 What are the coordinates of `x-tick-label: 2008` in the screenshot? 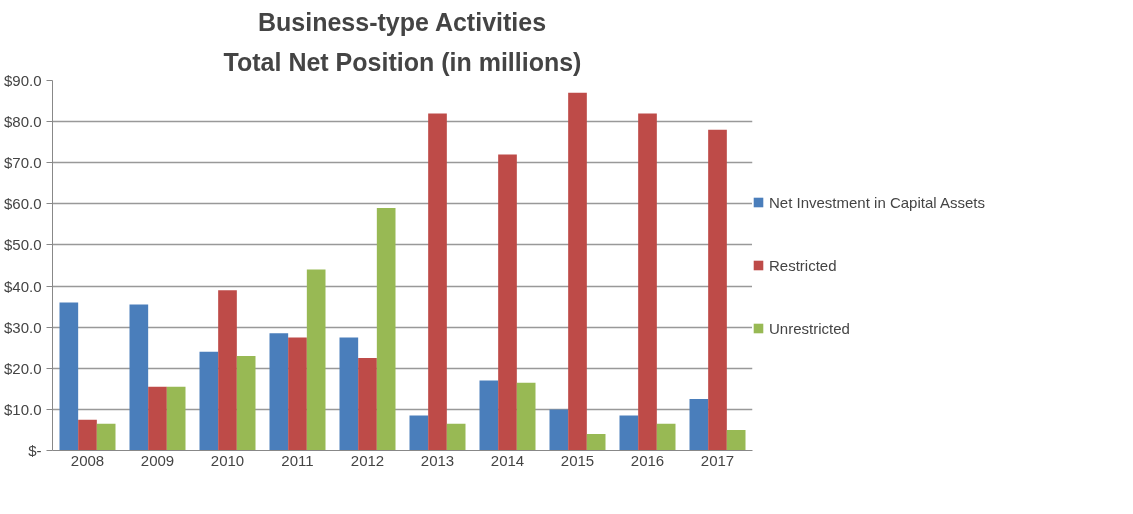 It's located at (87, 460).